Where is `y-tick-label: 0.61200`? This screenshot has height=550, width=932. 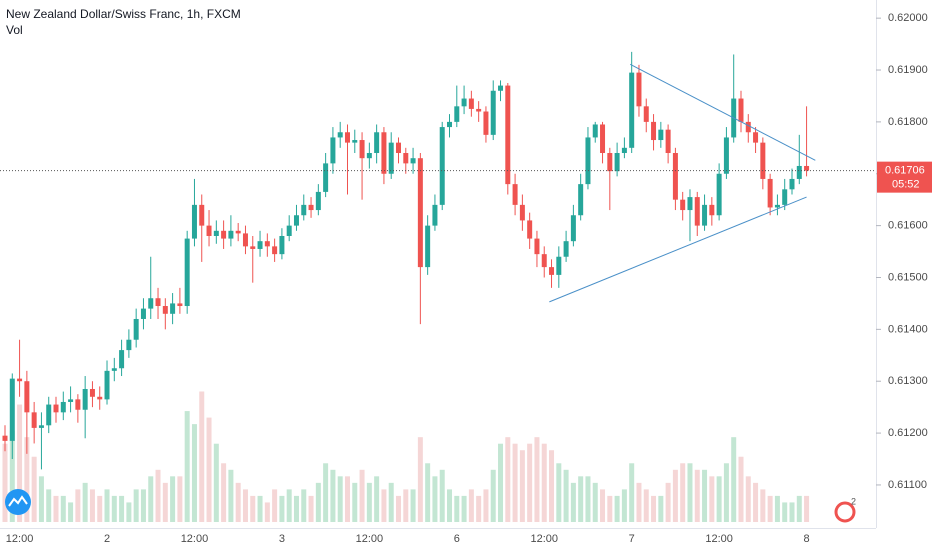
y-tick-label: 0.61200 is located at coordinates (908, 433).